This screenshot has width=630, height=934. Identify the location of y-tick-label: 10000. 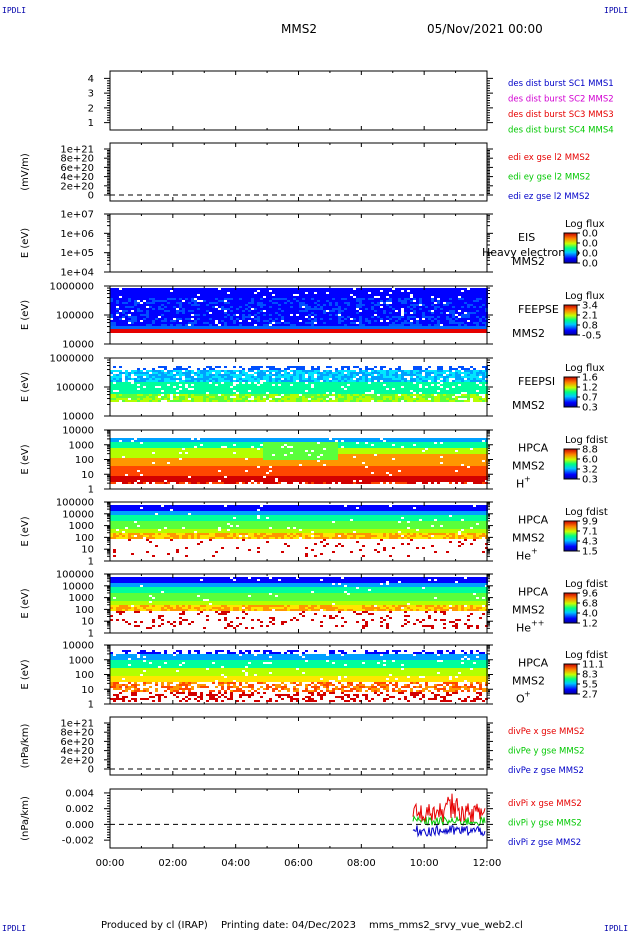
(78, 431).